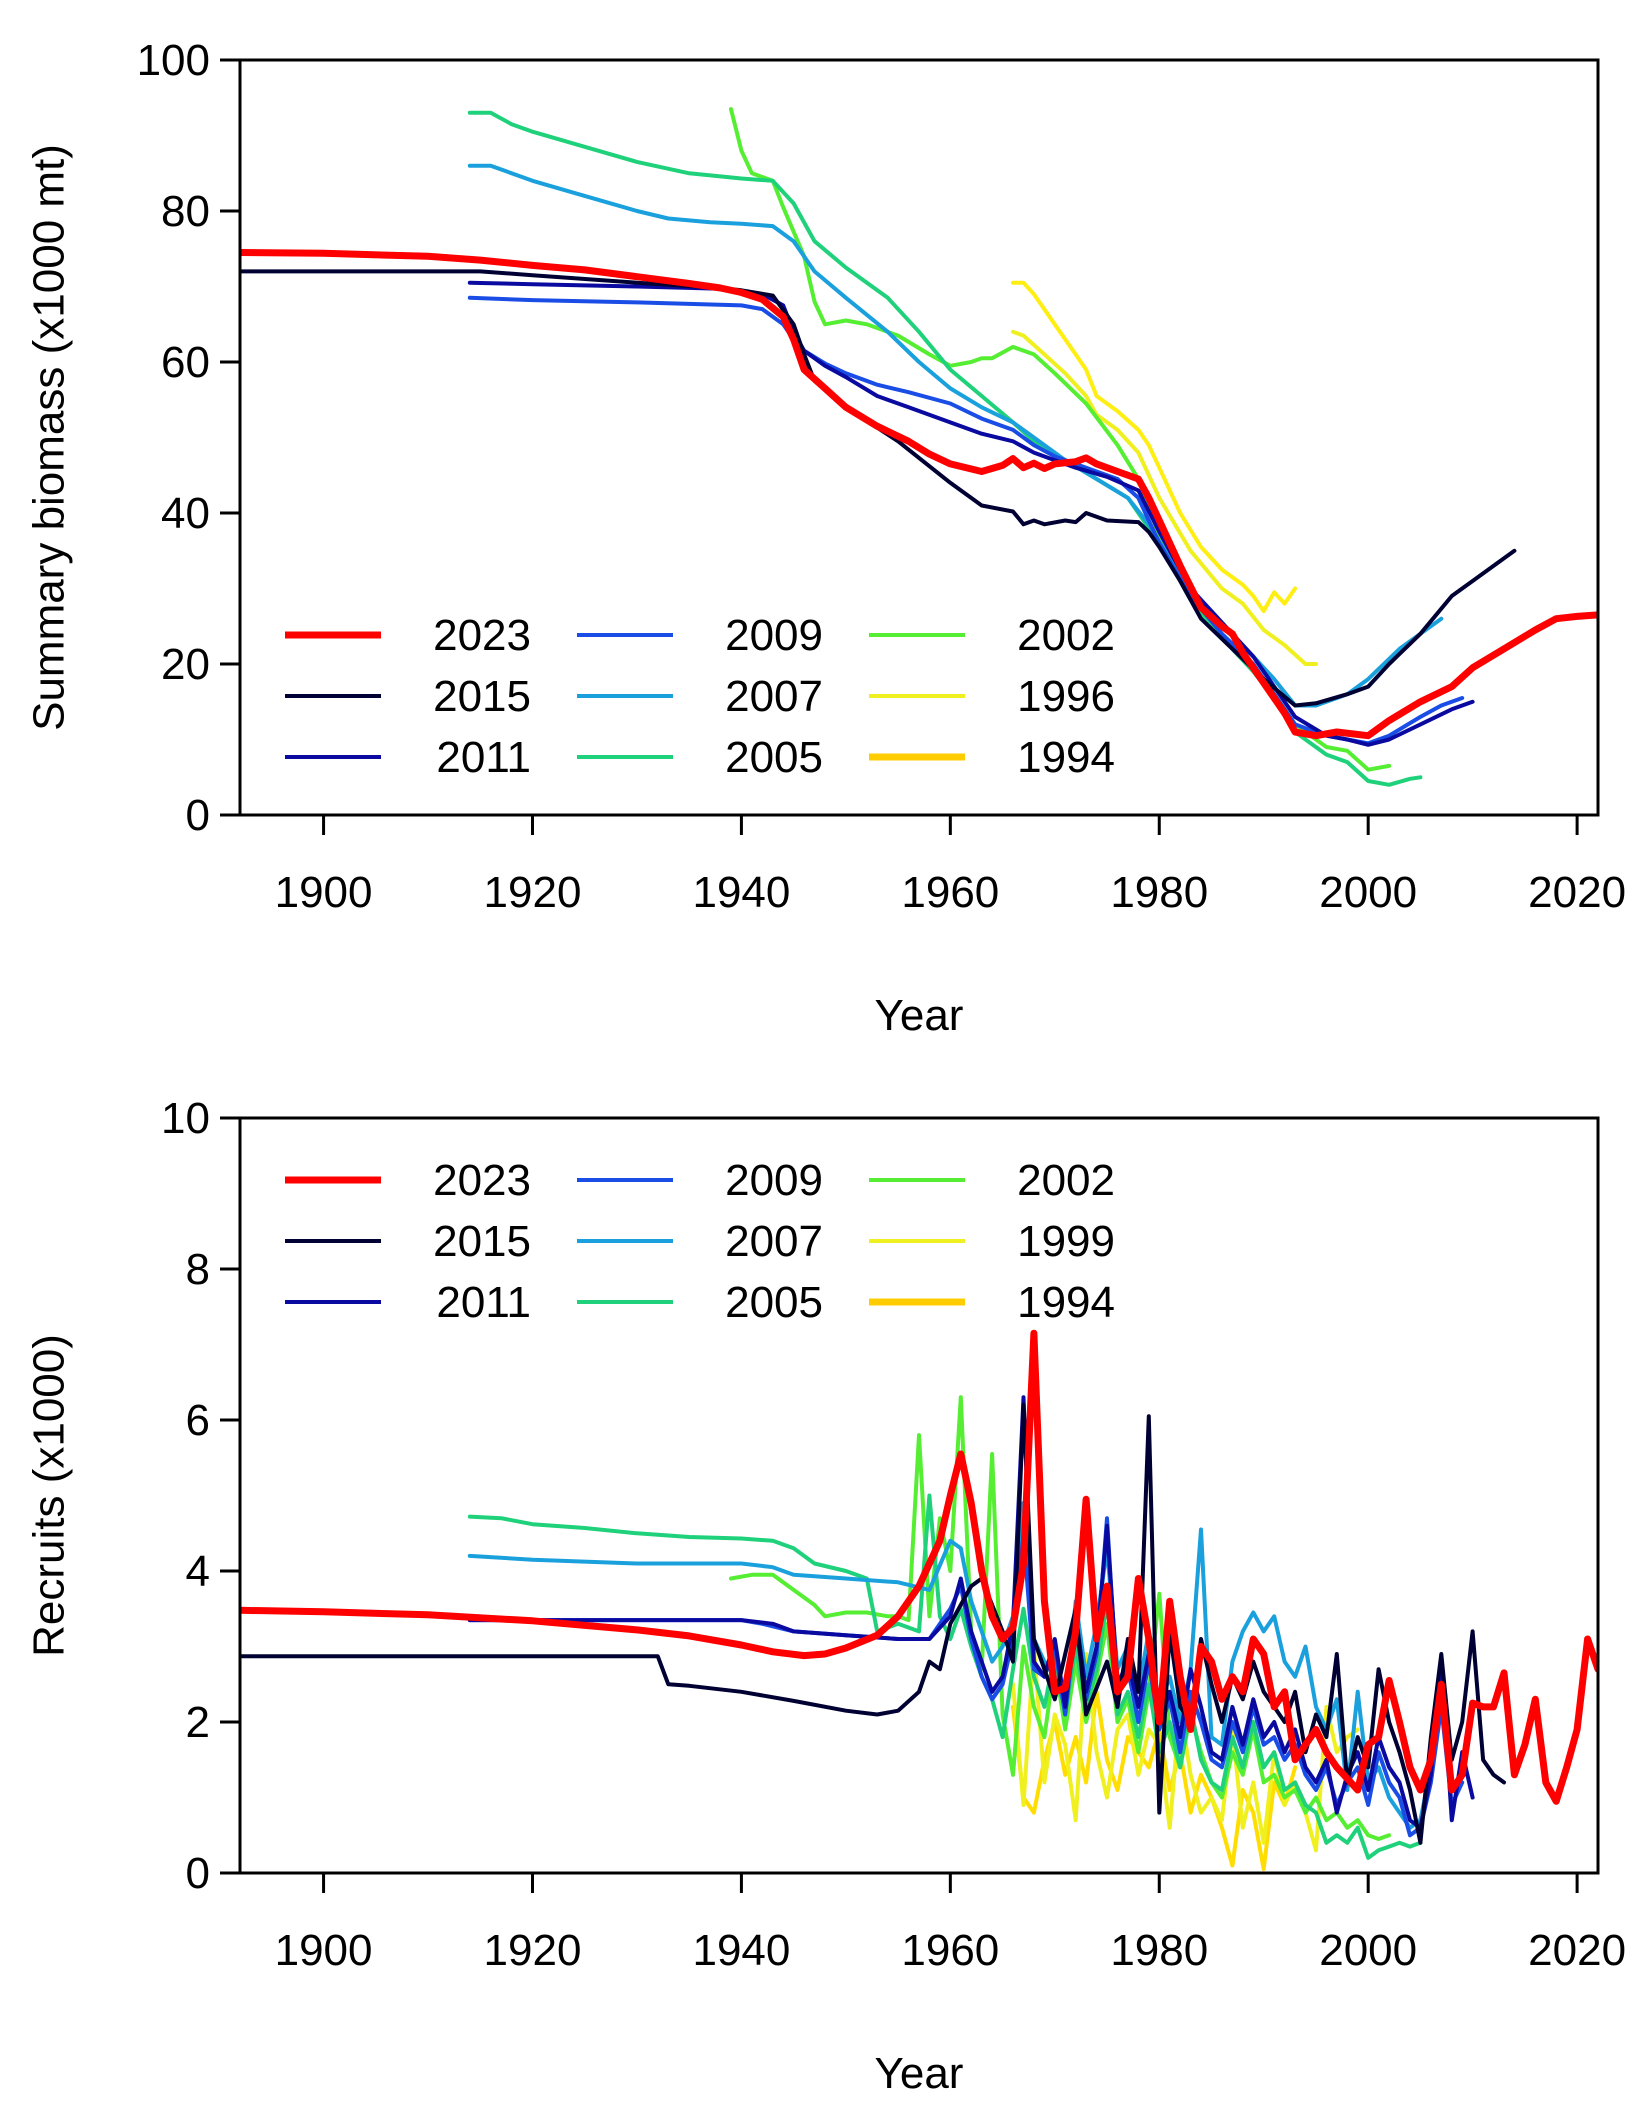 Image resolution: width=1650 pixels, height=2105 pixels. Describe the element at coordinates (198, 1571) in the screenshot. I see `y-tick-label: 4` at that location.